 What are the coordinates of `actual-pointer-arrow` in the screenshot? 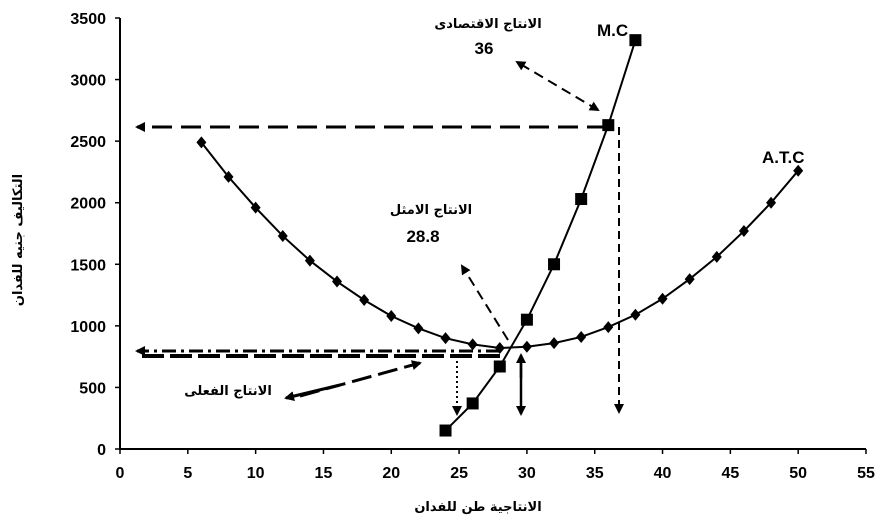 It's located at (360, 379).